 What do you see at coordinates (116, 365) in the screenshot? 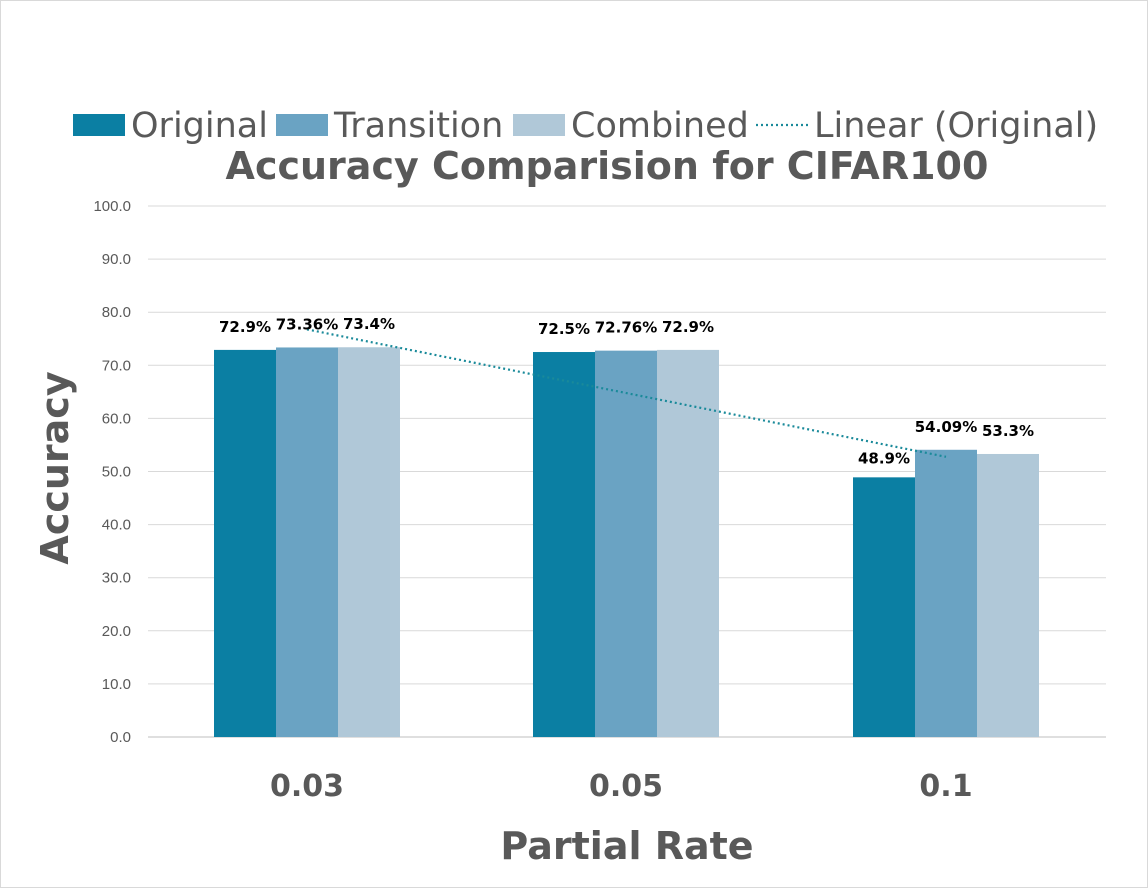
I see `y-tick-label: 70.0` at bounding box center [116, 365].